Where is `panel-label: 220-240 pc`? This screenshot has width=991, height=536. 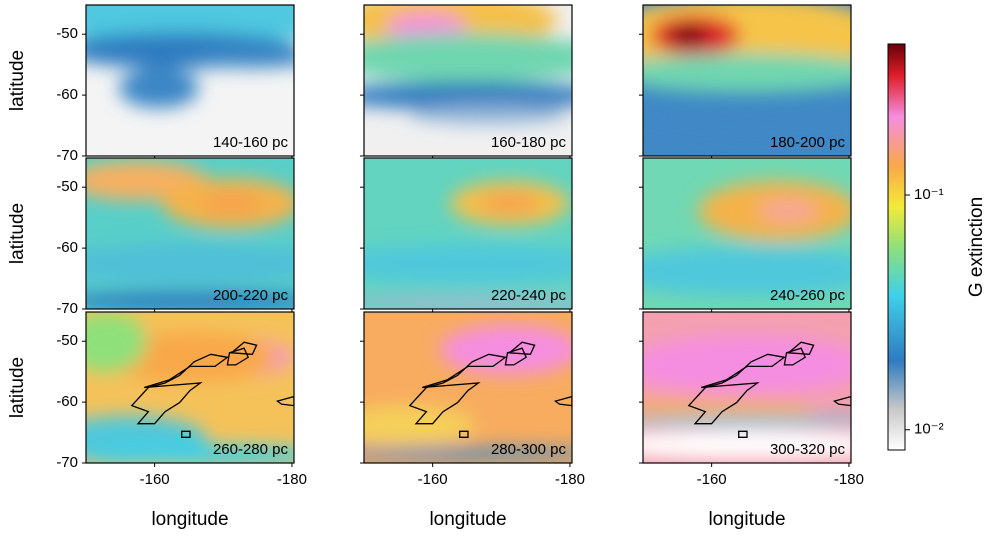
panel-label: 220-240 pc is located at coordinates (529, 295).